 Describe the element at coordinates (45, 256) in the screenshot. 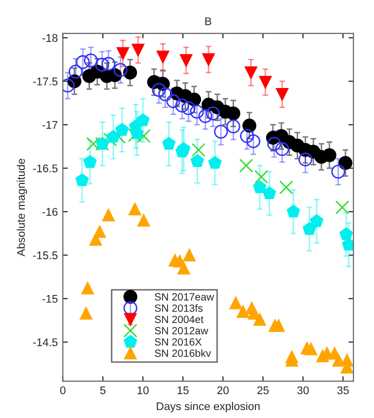

I see `y-tick-label: -15.5` at that location.